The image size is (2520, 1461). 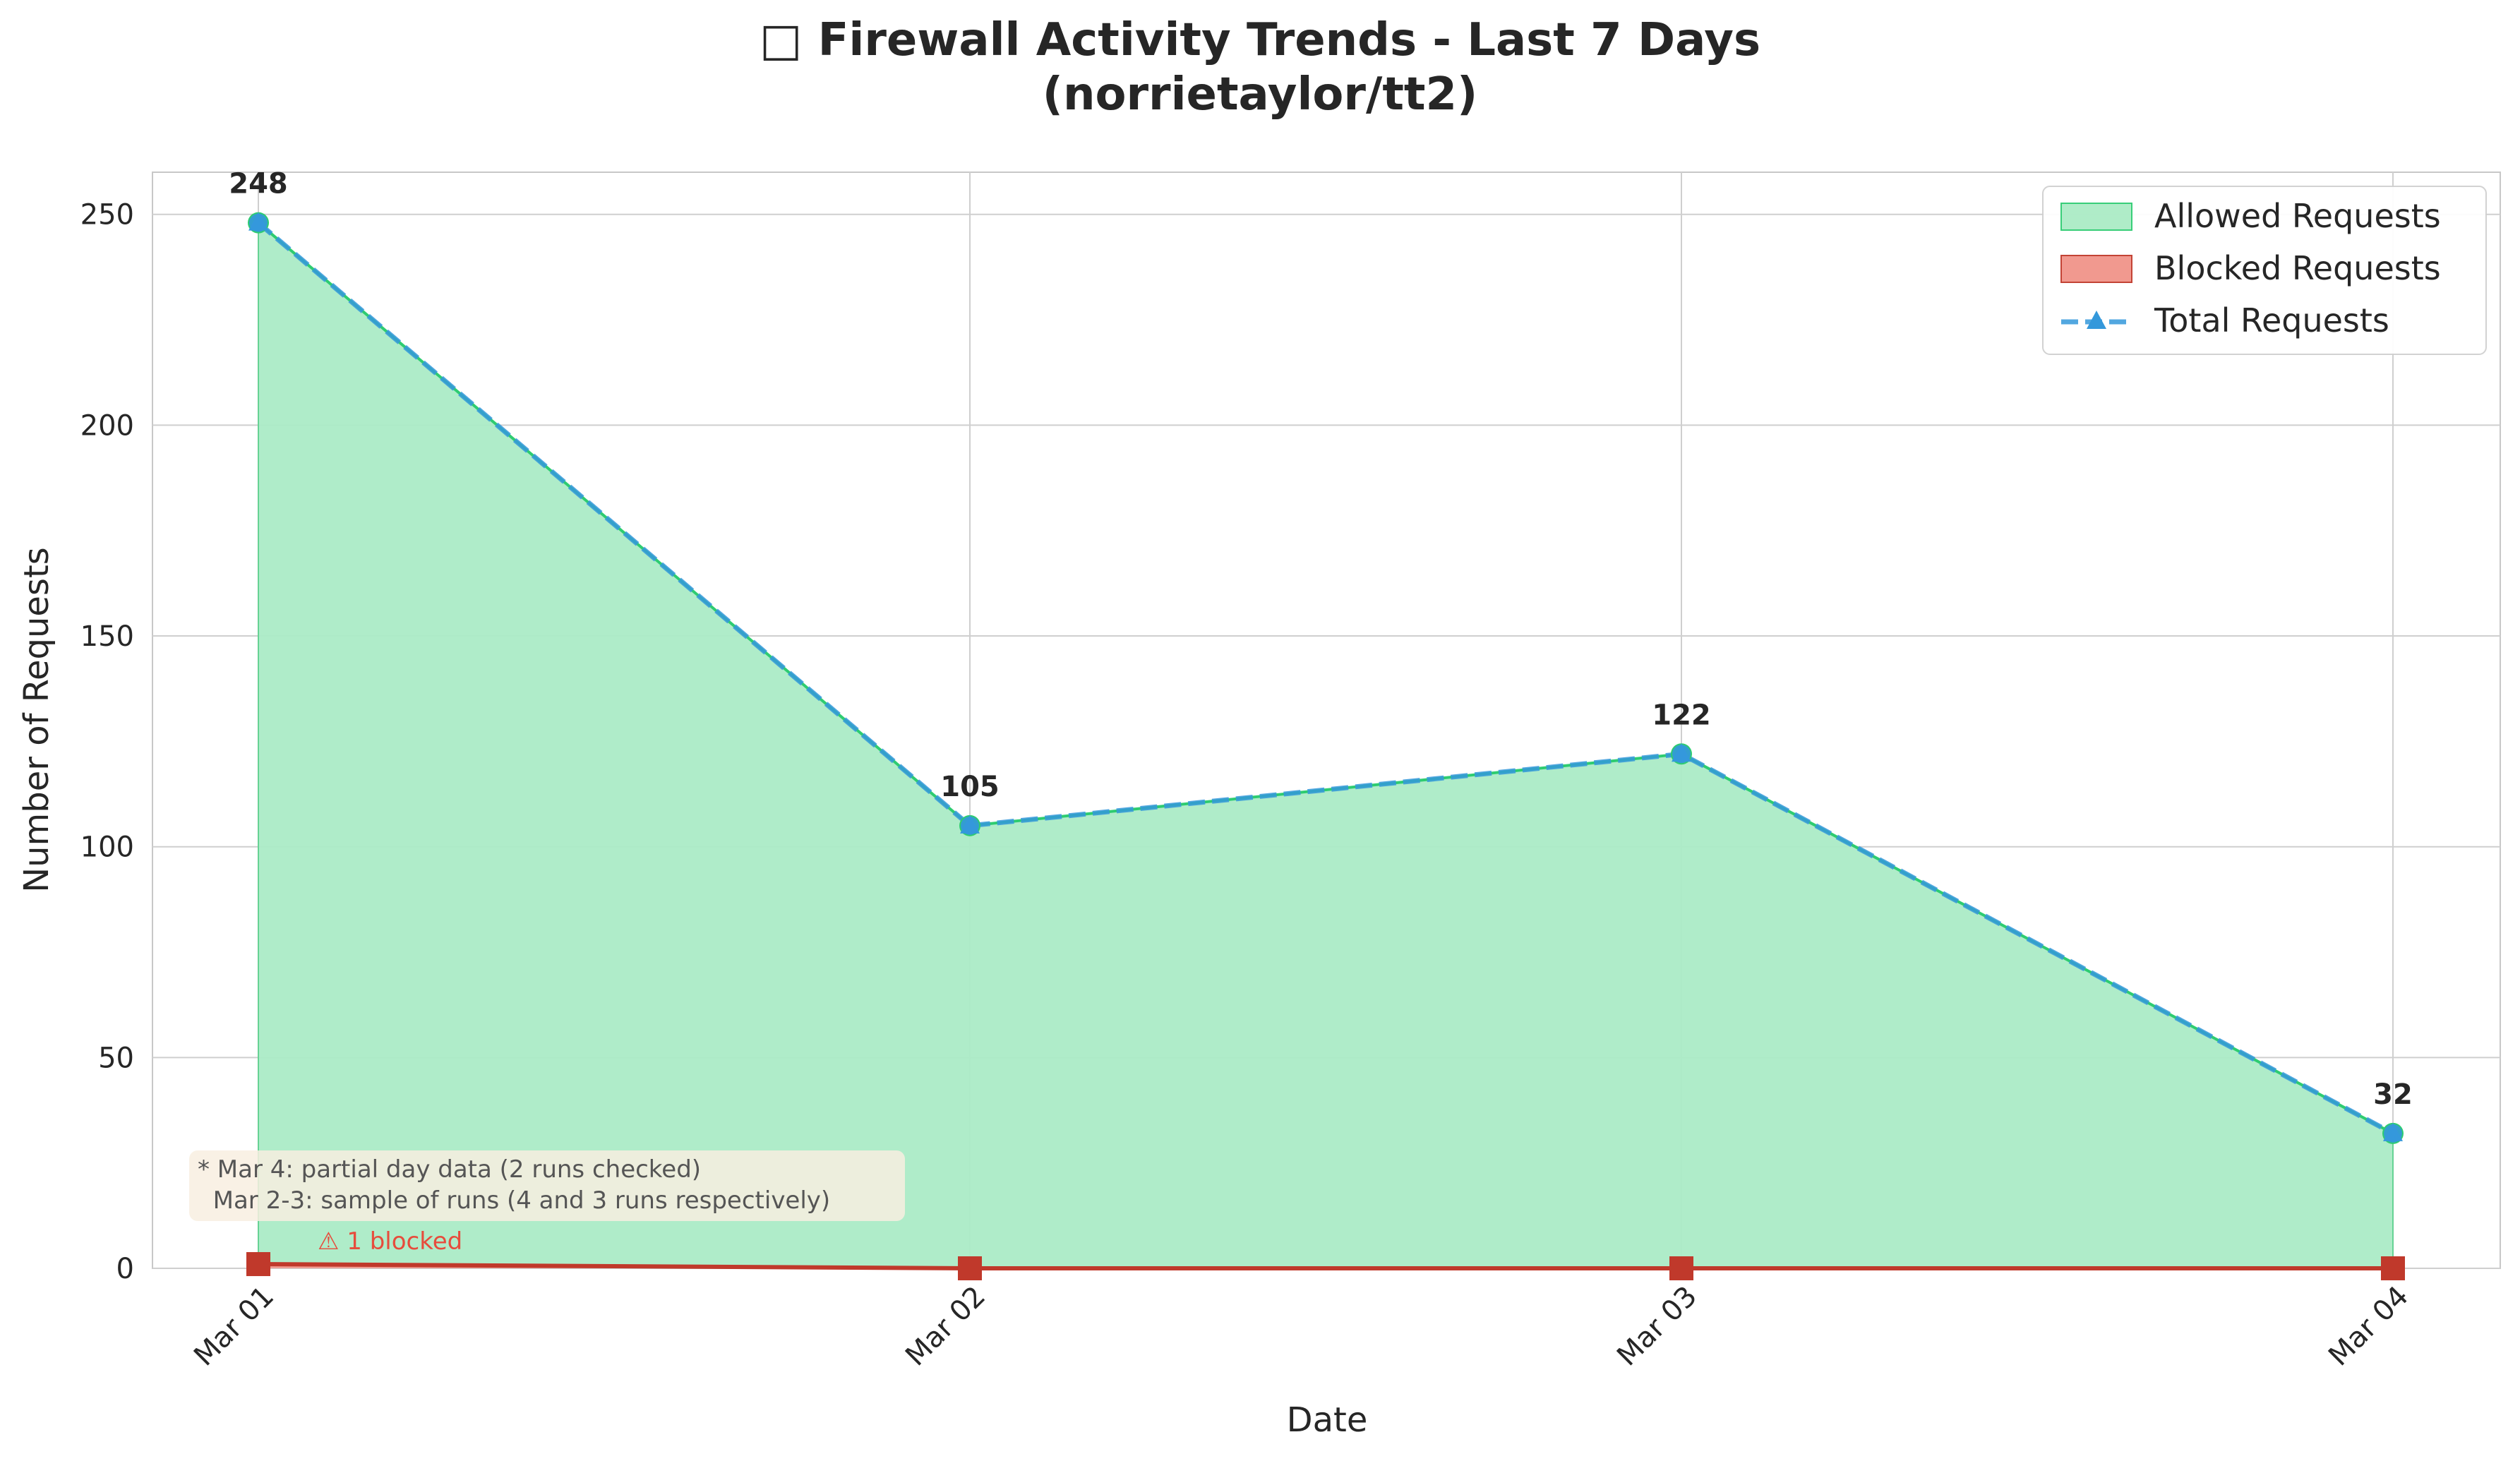 What do you see at coordinates (1302, 1326) in the screenshot?
I see `x-axis-ticks: Mar 01 Mar 02 Mar 03 Mar 04` at bounding box center [1302, 1326].